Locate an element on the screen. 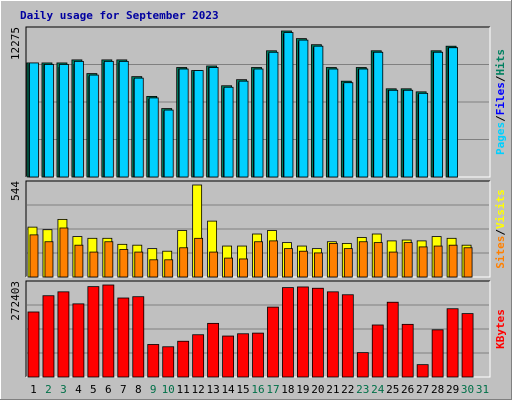 Image resolution: width=512 pixels, height=400 pixels. chart-title: Daily usage for September 2023 is located at coordinates (119, 15).